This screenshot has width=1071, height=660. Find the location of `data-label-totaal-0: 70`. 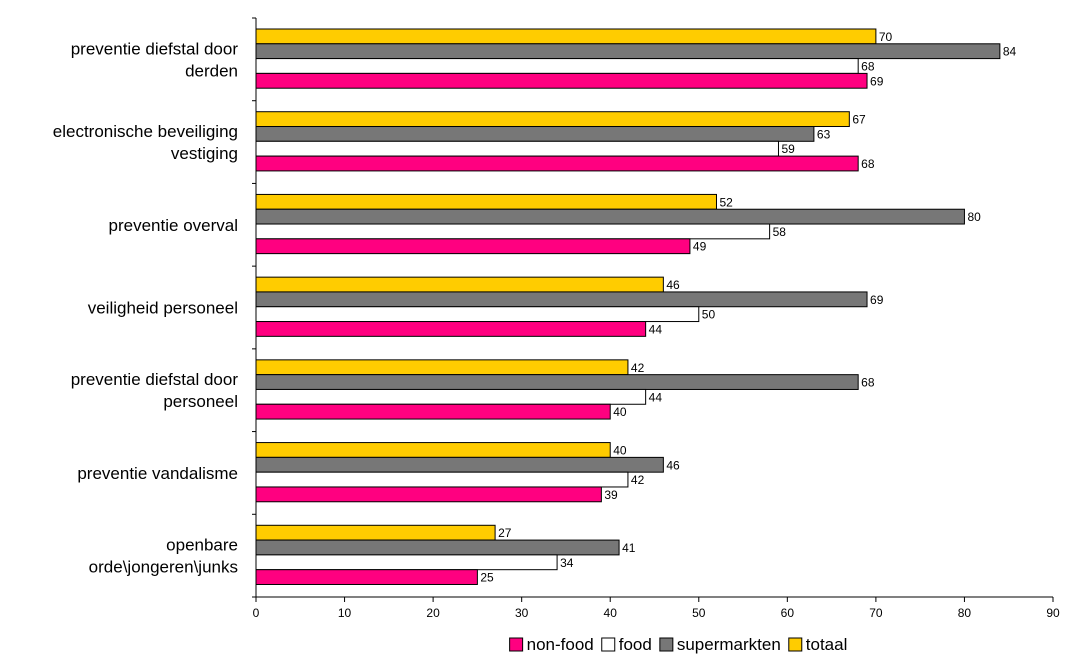

data-label-totaal-0: 70 is located at coordinates (886, 37).